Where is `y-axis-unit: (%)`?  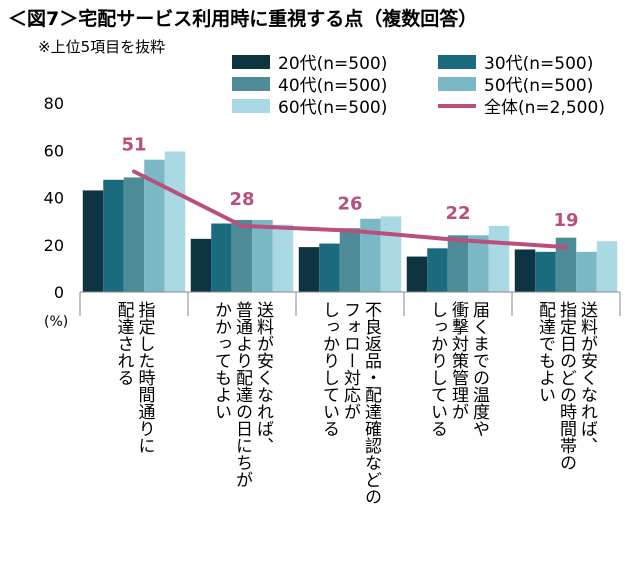 y-axis-unit: (%) is located at coordinates (56, 322).